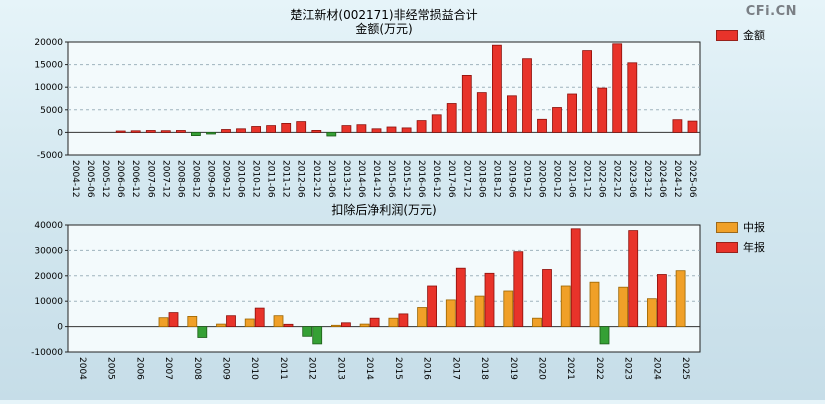 This screenshot has width=825, height=404. What do you see at coordinates (271, 179) in the screenshot?
I see `x-tick-label: 2011-06` at bounding box center [271, 179].